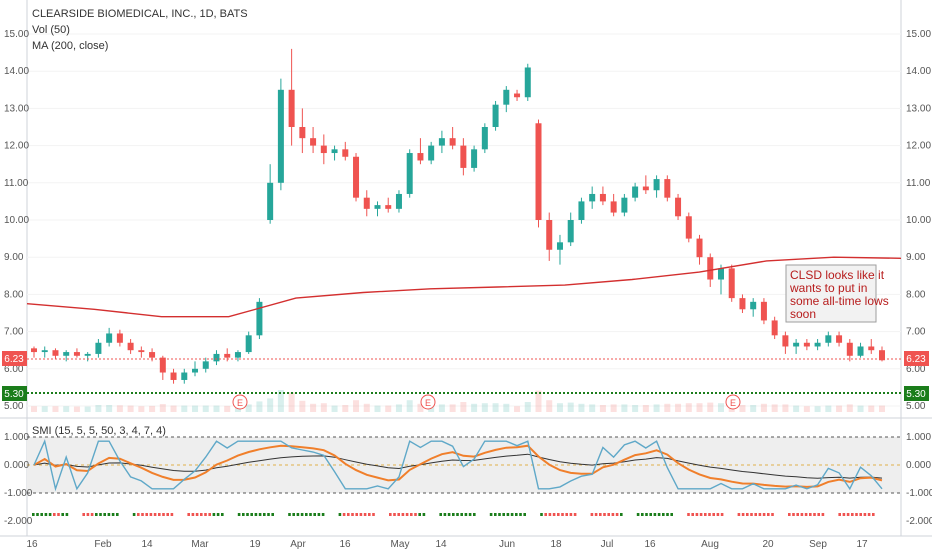  I want to click on time-tick-label: Apr, so click(298, 544).